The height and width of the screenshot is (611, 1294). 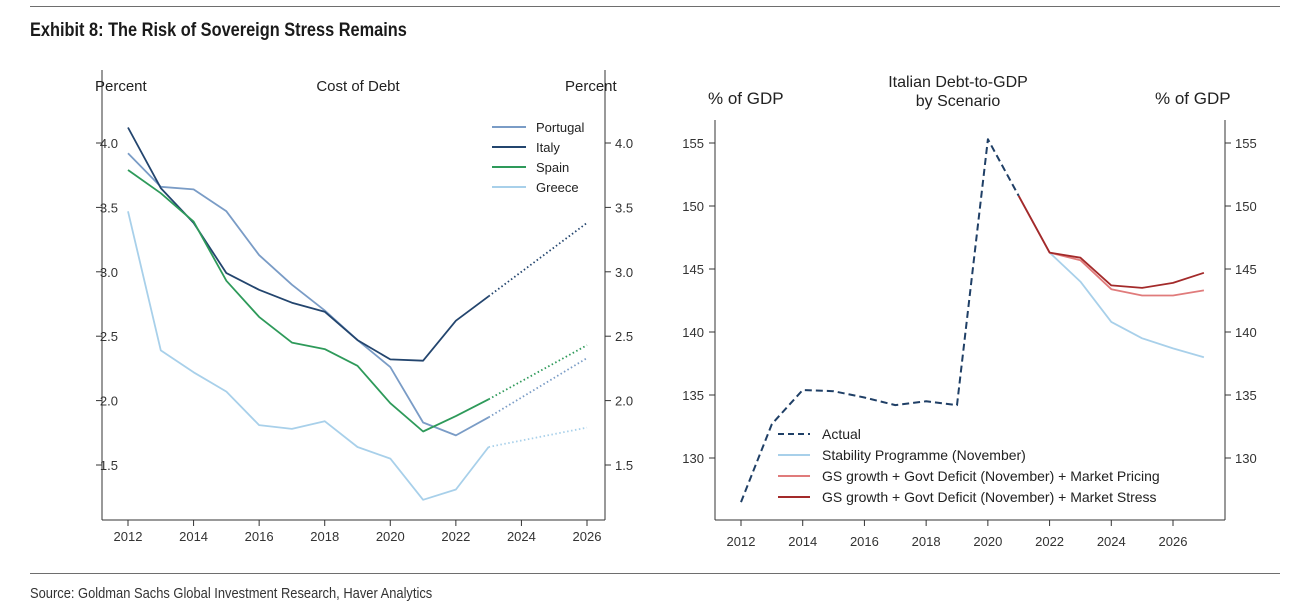 What do you see at coordinates (624, 465) in the screenshot?
I see `chart1-ytick-label-right: 1.5` at bounding box center [624, 465].